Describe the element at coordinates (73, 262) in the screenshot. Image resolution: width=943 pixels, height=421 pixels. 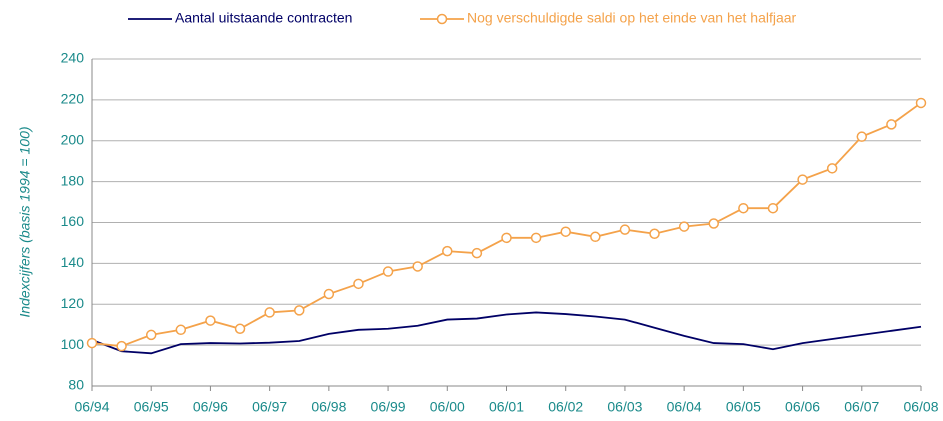
I see `y-tick-label: 140` at that location.